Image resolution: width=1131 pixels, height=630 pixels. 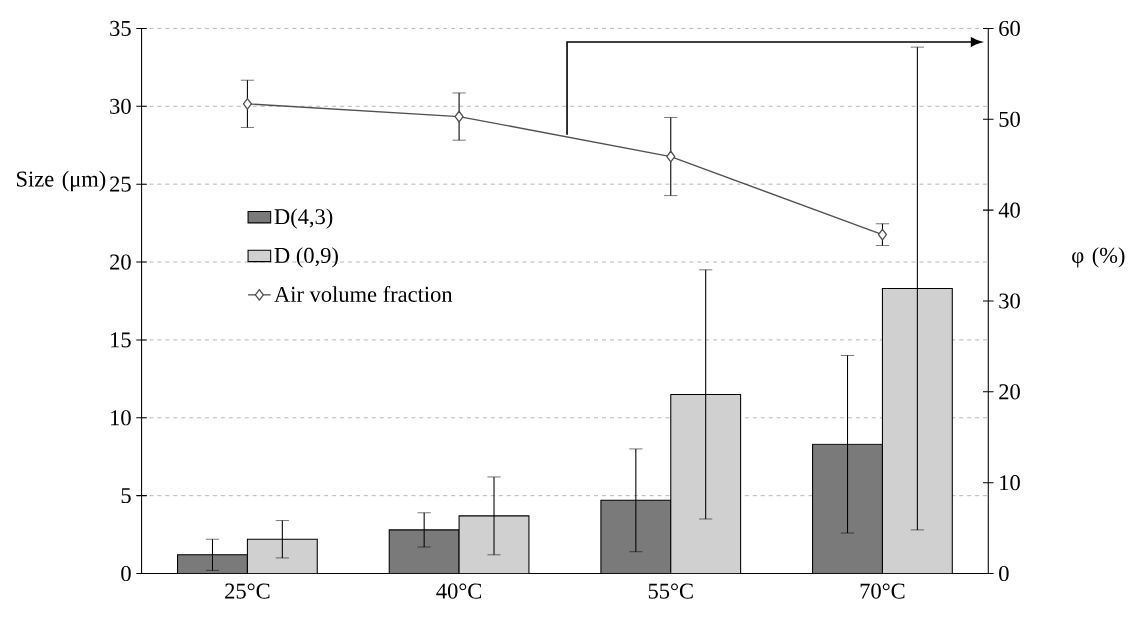 What do you see at coordinates (282, 556) in the screenshot?
I see `bar` at bounding box center [282, 556].